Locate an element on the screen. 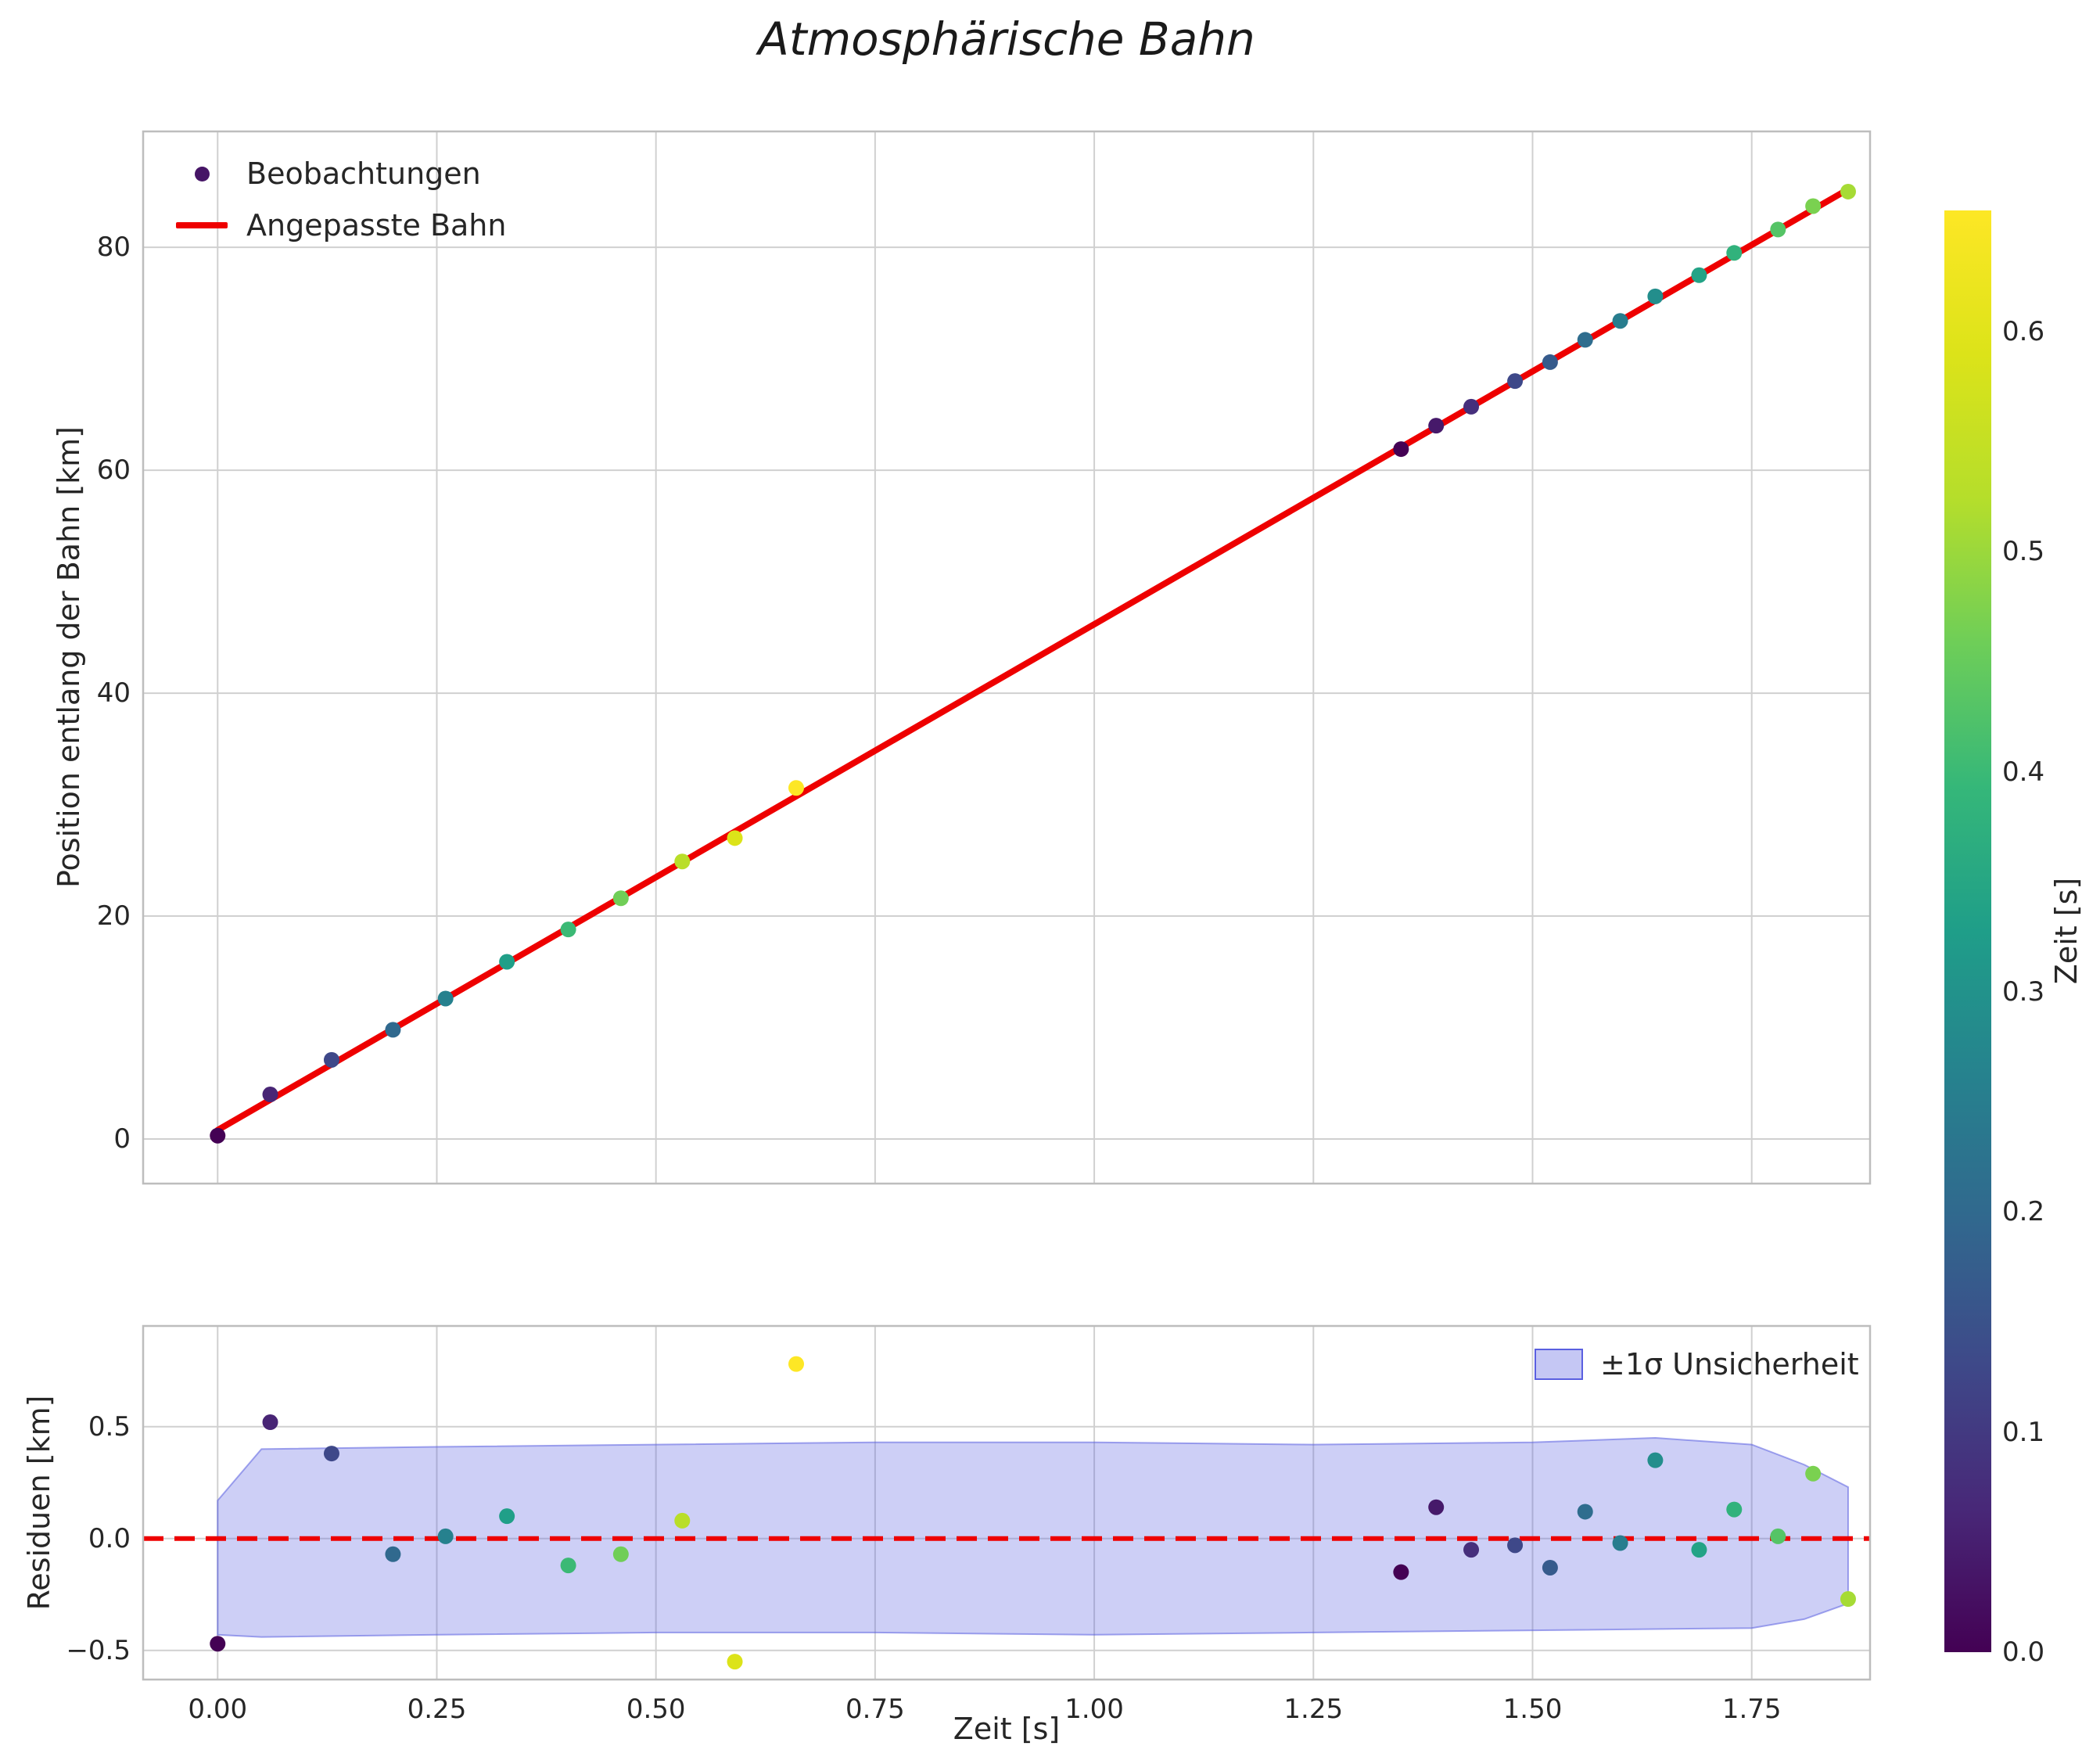 This screenshot has height=1757, width=2100. top-ytick-label: 20 is located at coordinates (113, 916).